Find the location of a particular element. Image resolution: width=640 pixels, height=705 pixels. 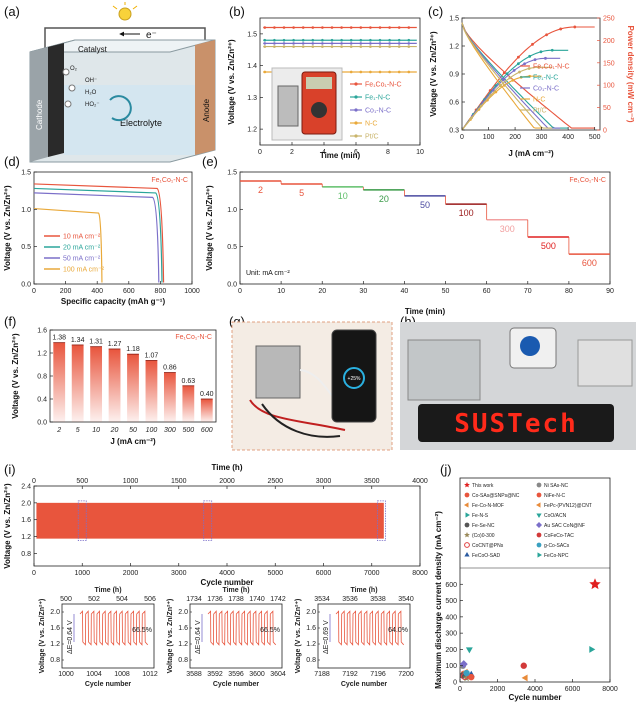

inset-x2-tick-label: 1738 is located at coordinates (236, 599).